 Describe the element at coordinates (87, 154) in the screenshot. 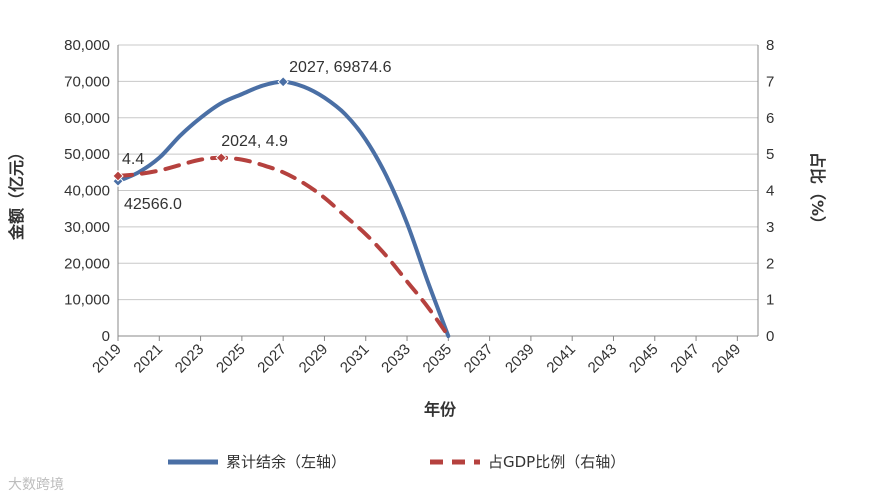

I see `y-left-tick-label: 50,000` at that location.